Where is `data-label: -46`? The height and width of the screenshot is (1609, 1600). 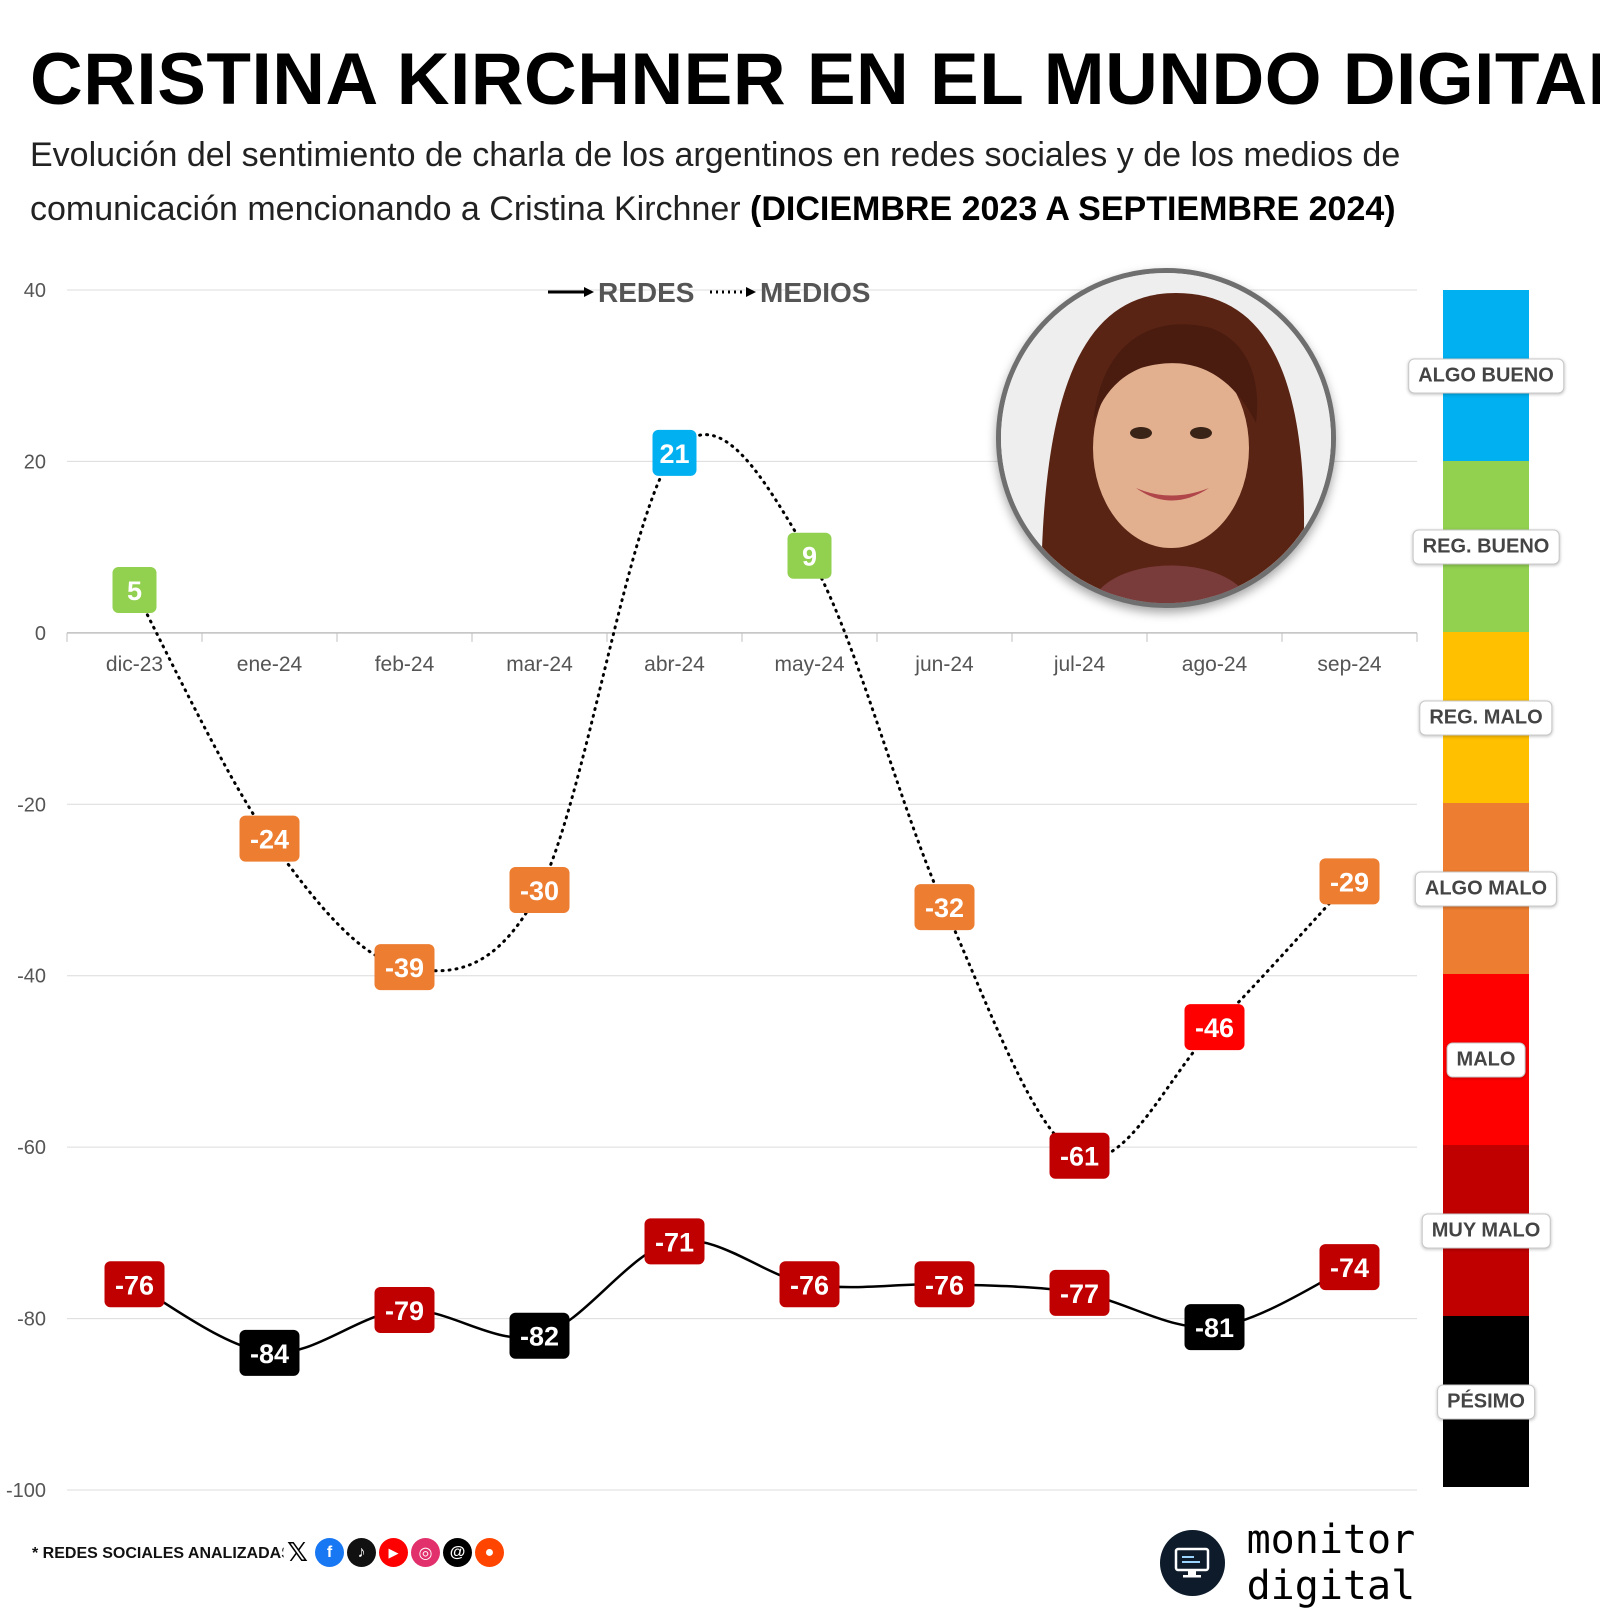 data-label: -46 is located at coordinates (1214, 1027).